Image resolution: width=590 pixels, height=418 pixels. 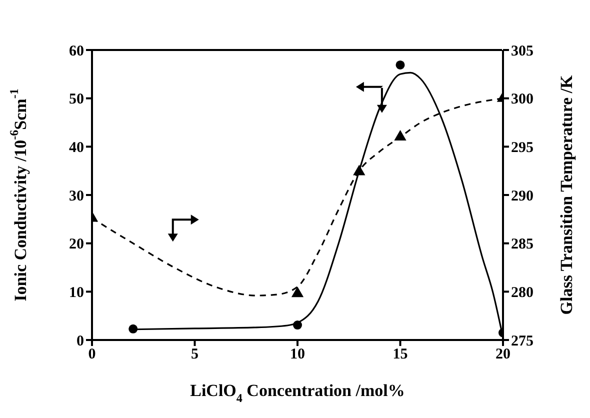 What do you see at coordinates (522, 341) in the screenshot?
I see `y2-tick-label: 275` at bounding box center [522, 341].